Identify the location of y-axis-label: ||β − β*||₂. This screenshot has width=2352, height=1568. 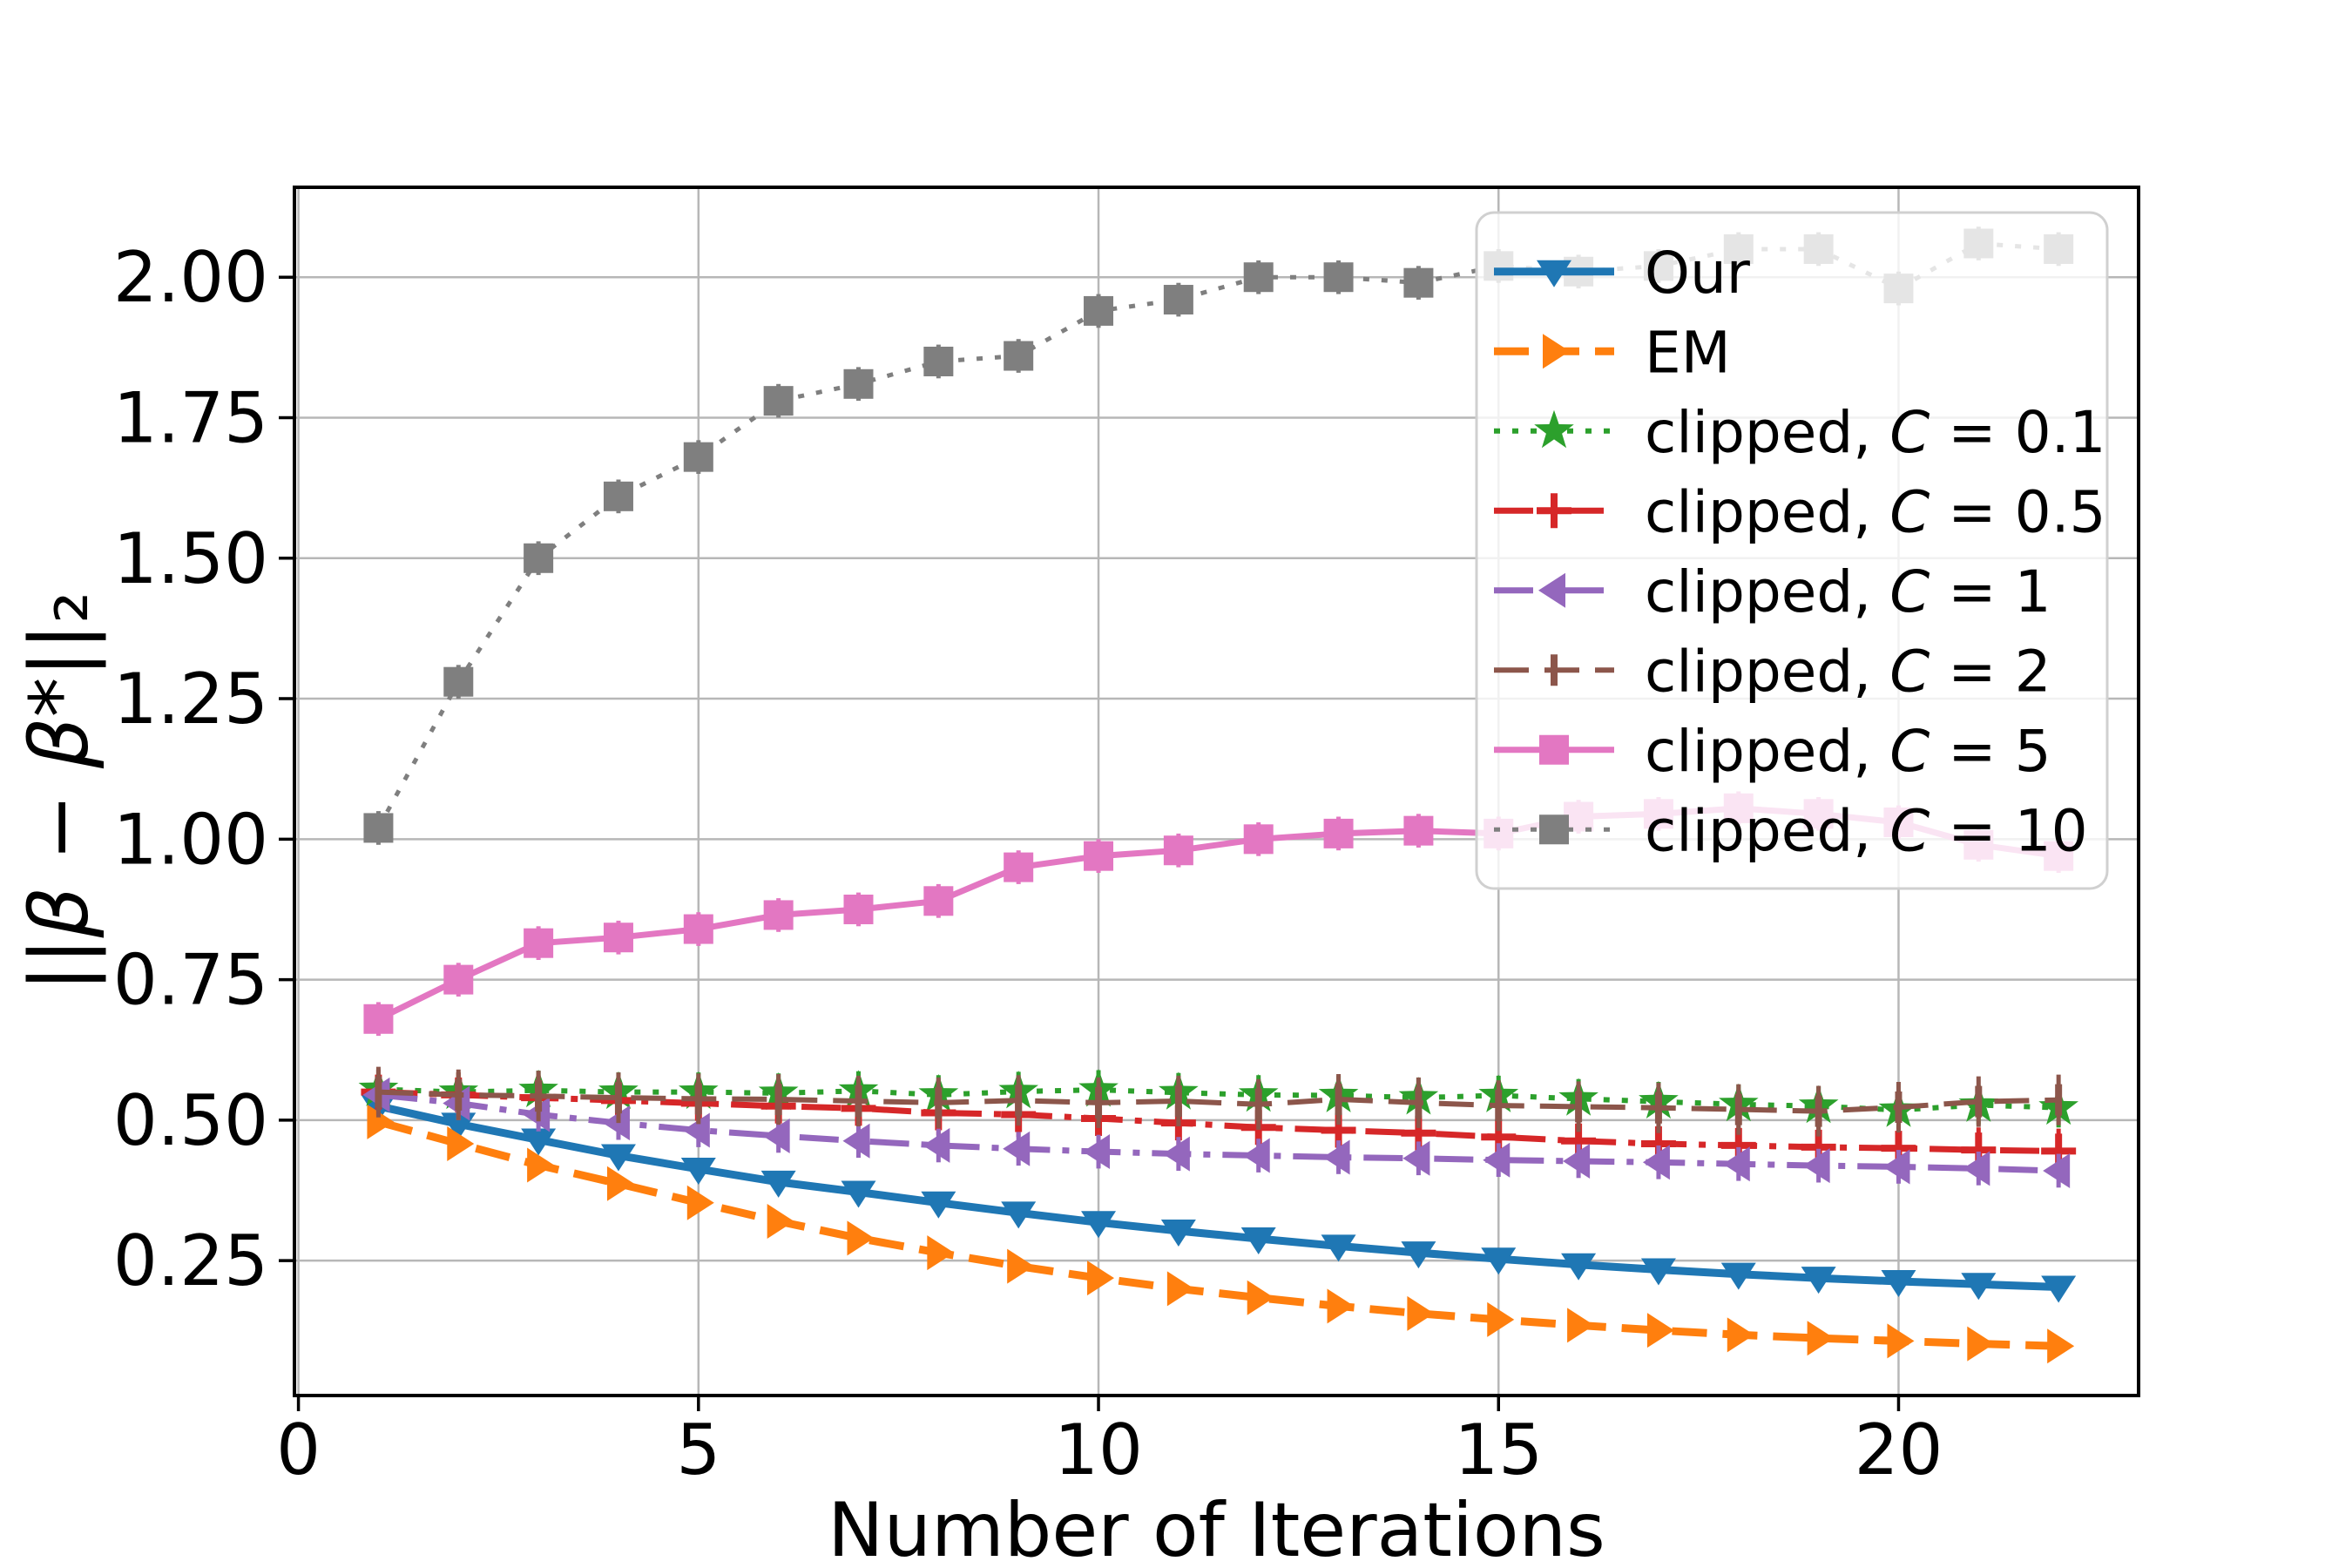
(59, 791).